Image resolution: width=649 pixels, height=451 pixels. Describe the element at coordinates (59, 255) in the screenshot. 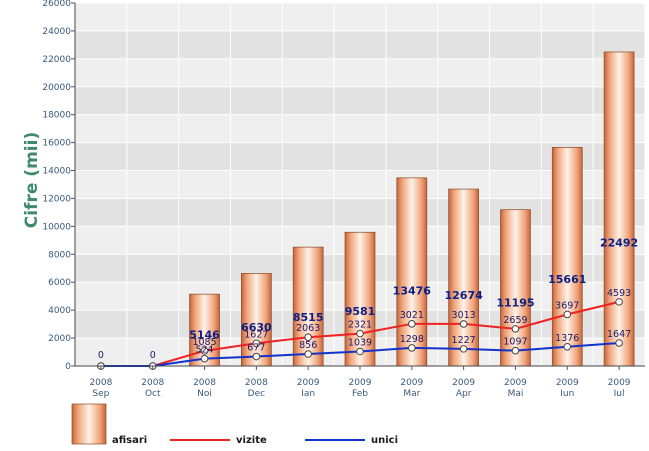

I see `y-tick-label: 8000` at that location.